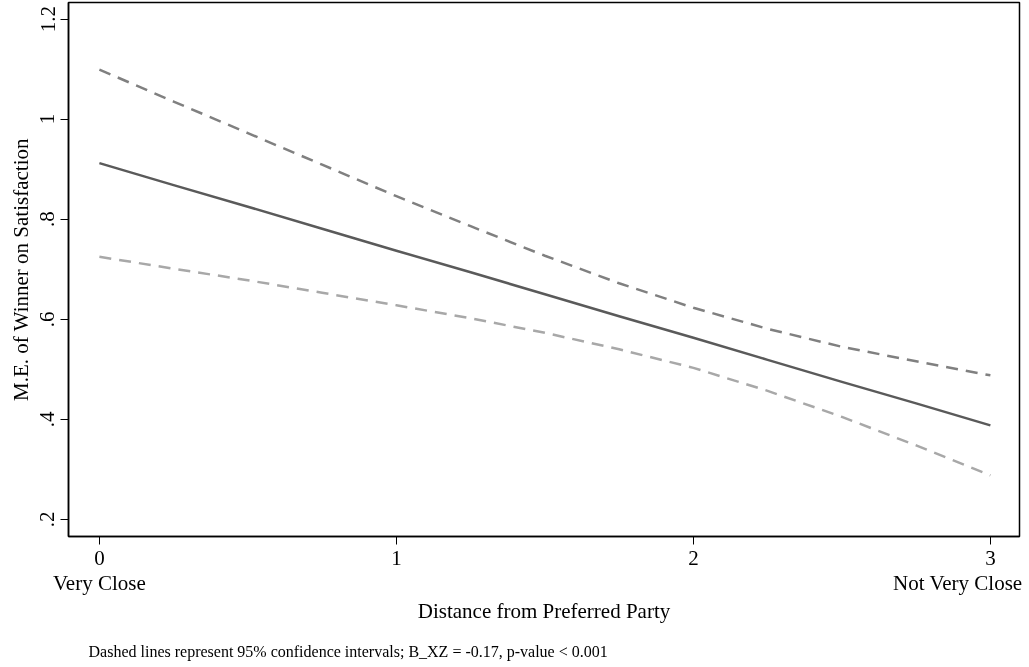 This screenshot has width=1029, height=667. I want to click on y-tick-label: 1.2, so click(47, 19).